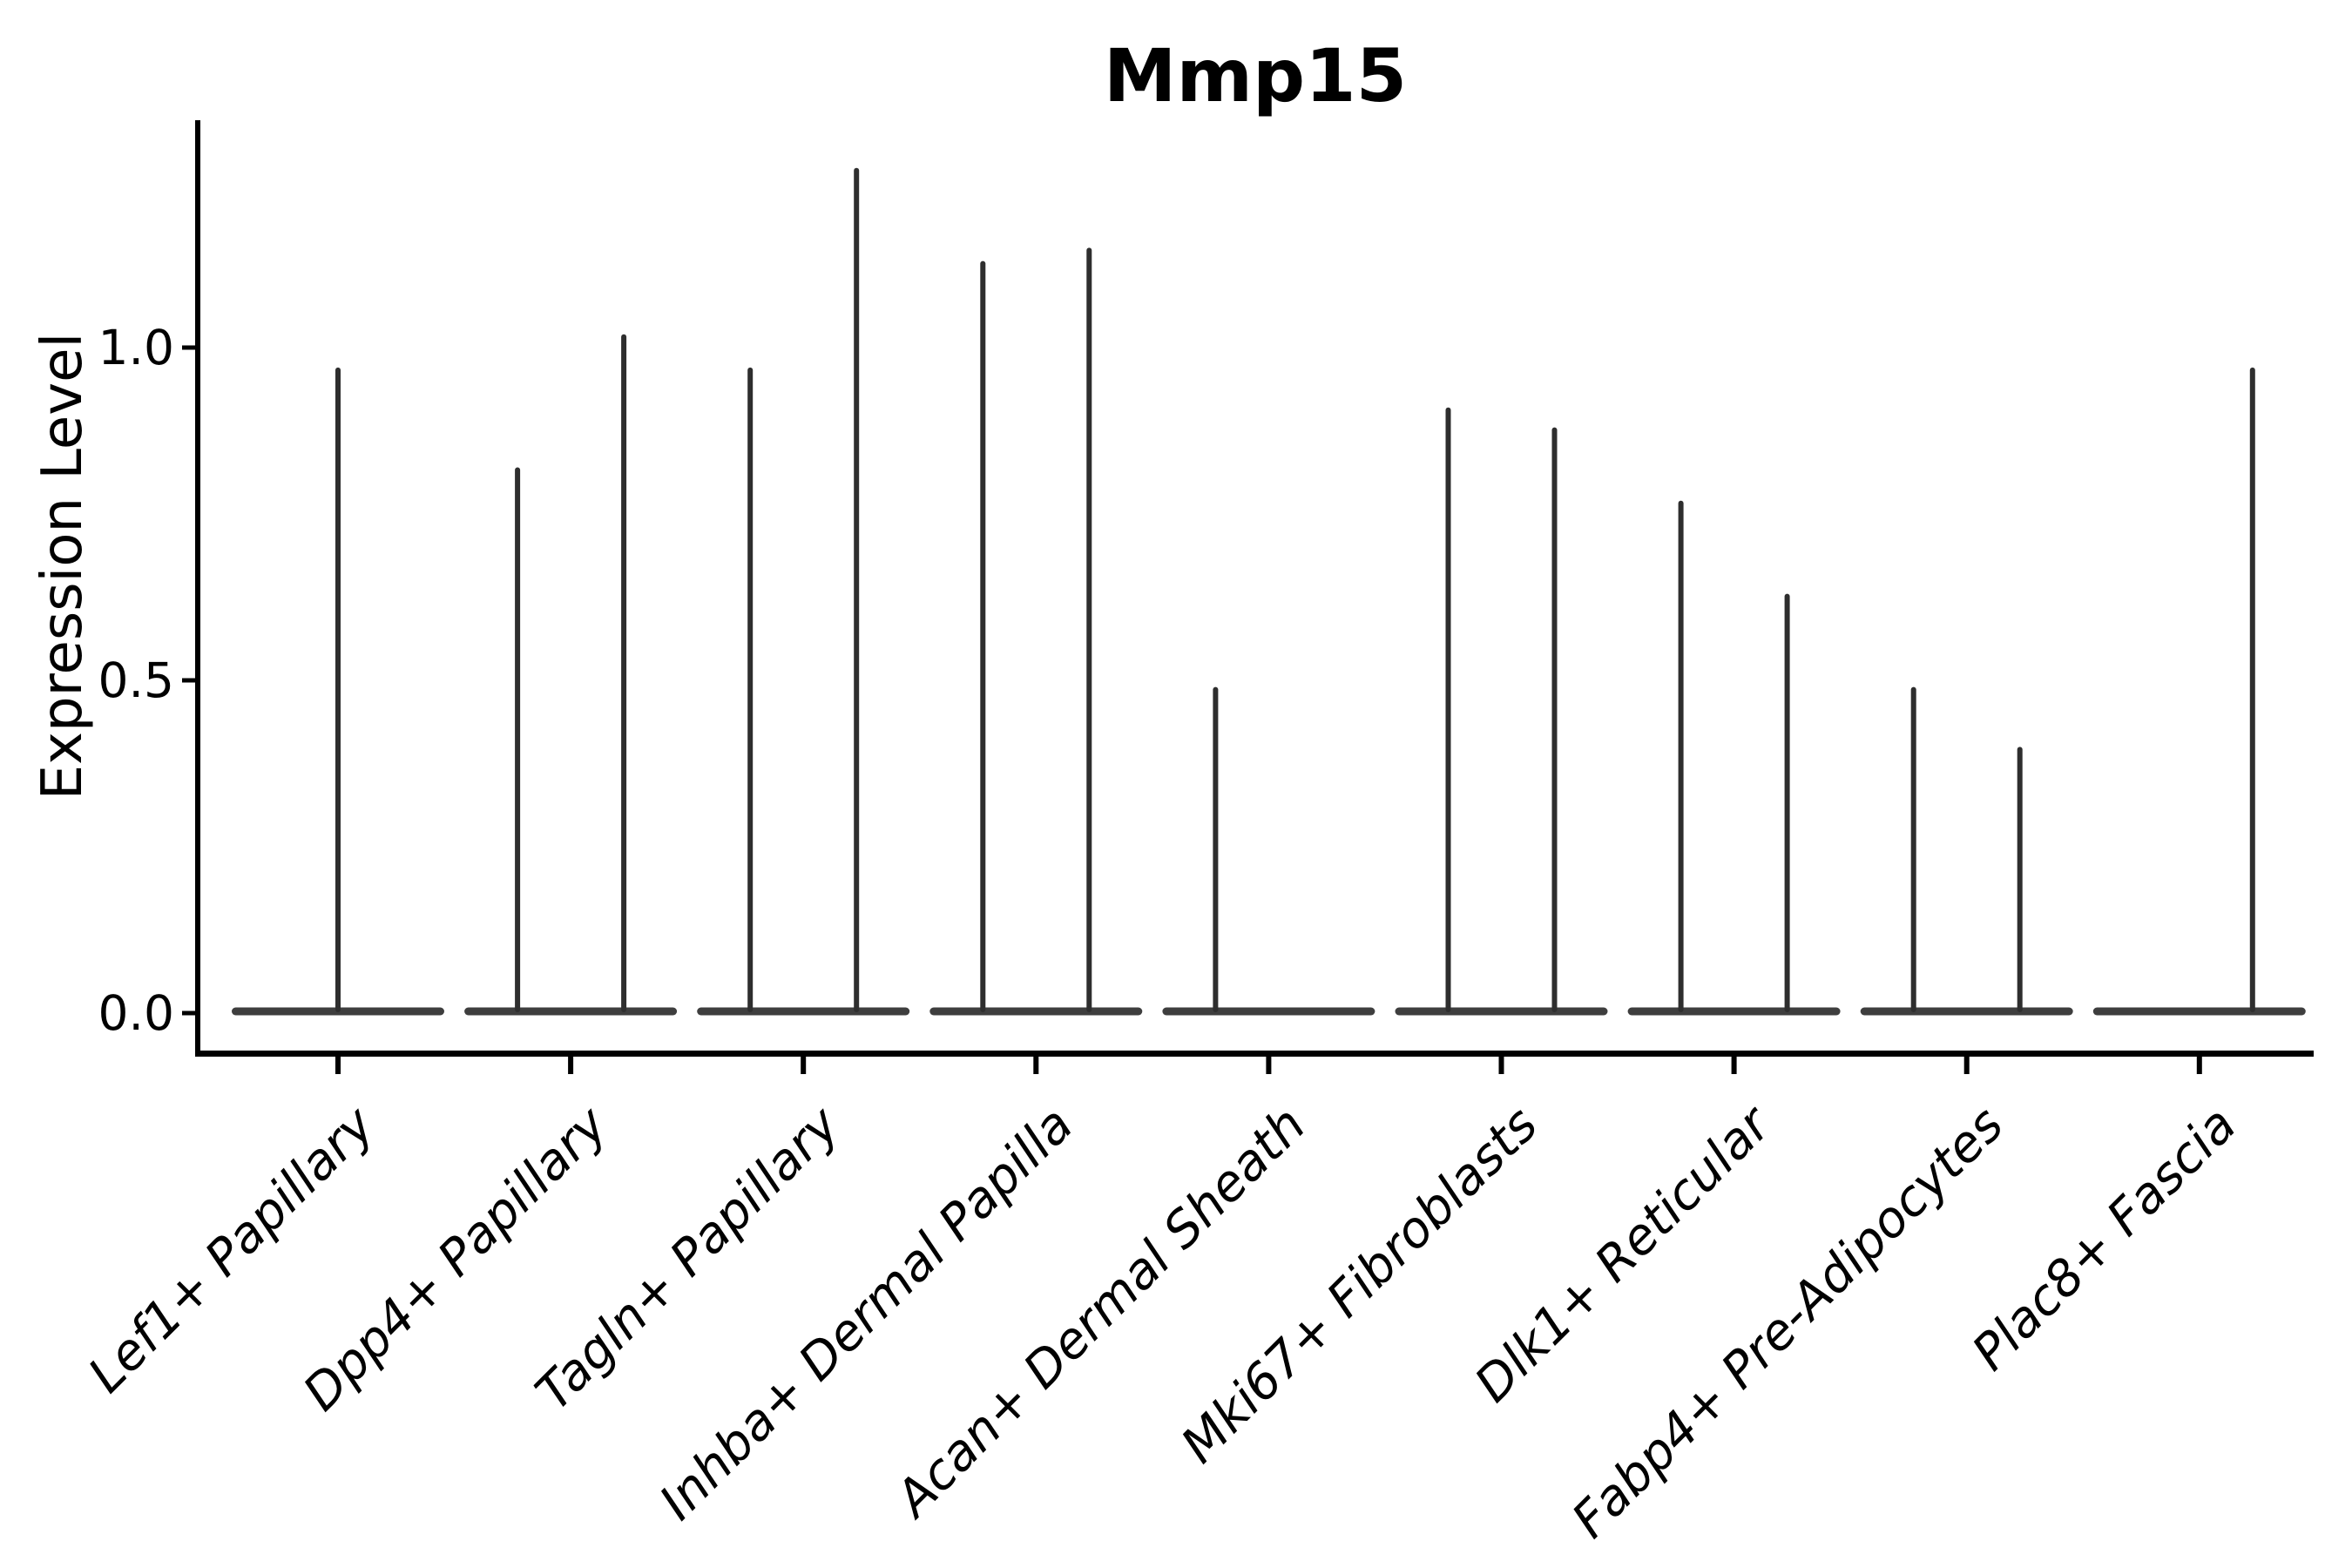 The width and height of the screenshot is (2352, 1568). Describe the element at coordinates (136, 680) in the screenshot. I see `y-tick-label: 0.5` at that location.